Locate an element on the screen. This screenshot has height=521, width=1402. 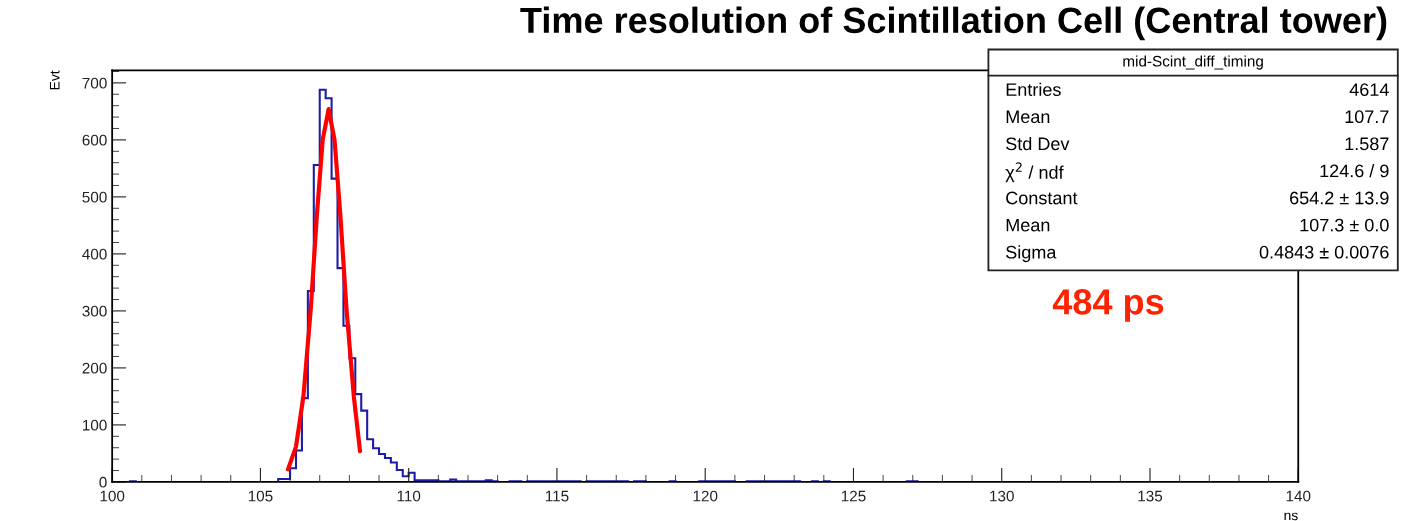
y-tick-label: 600 is located at coordinates (94, 140).